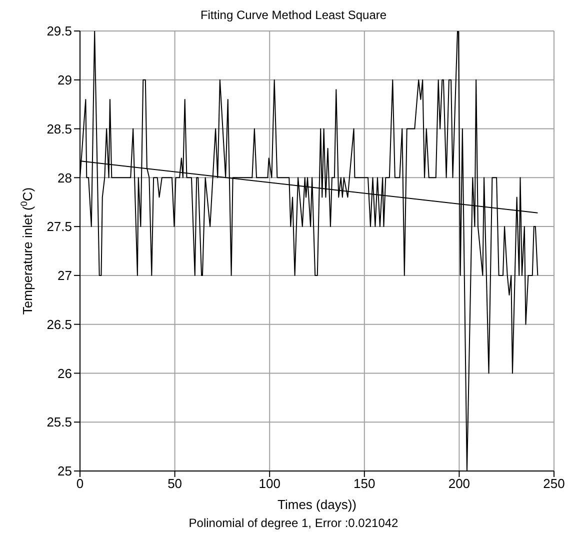 Image resolution: width=587 pixels, height=551 pixels. I want to click on y-tick-label: 26.5, so click(59, 324).